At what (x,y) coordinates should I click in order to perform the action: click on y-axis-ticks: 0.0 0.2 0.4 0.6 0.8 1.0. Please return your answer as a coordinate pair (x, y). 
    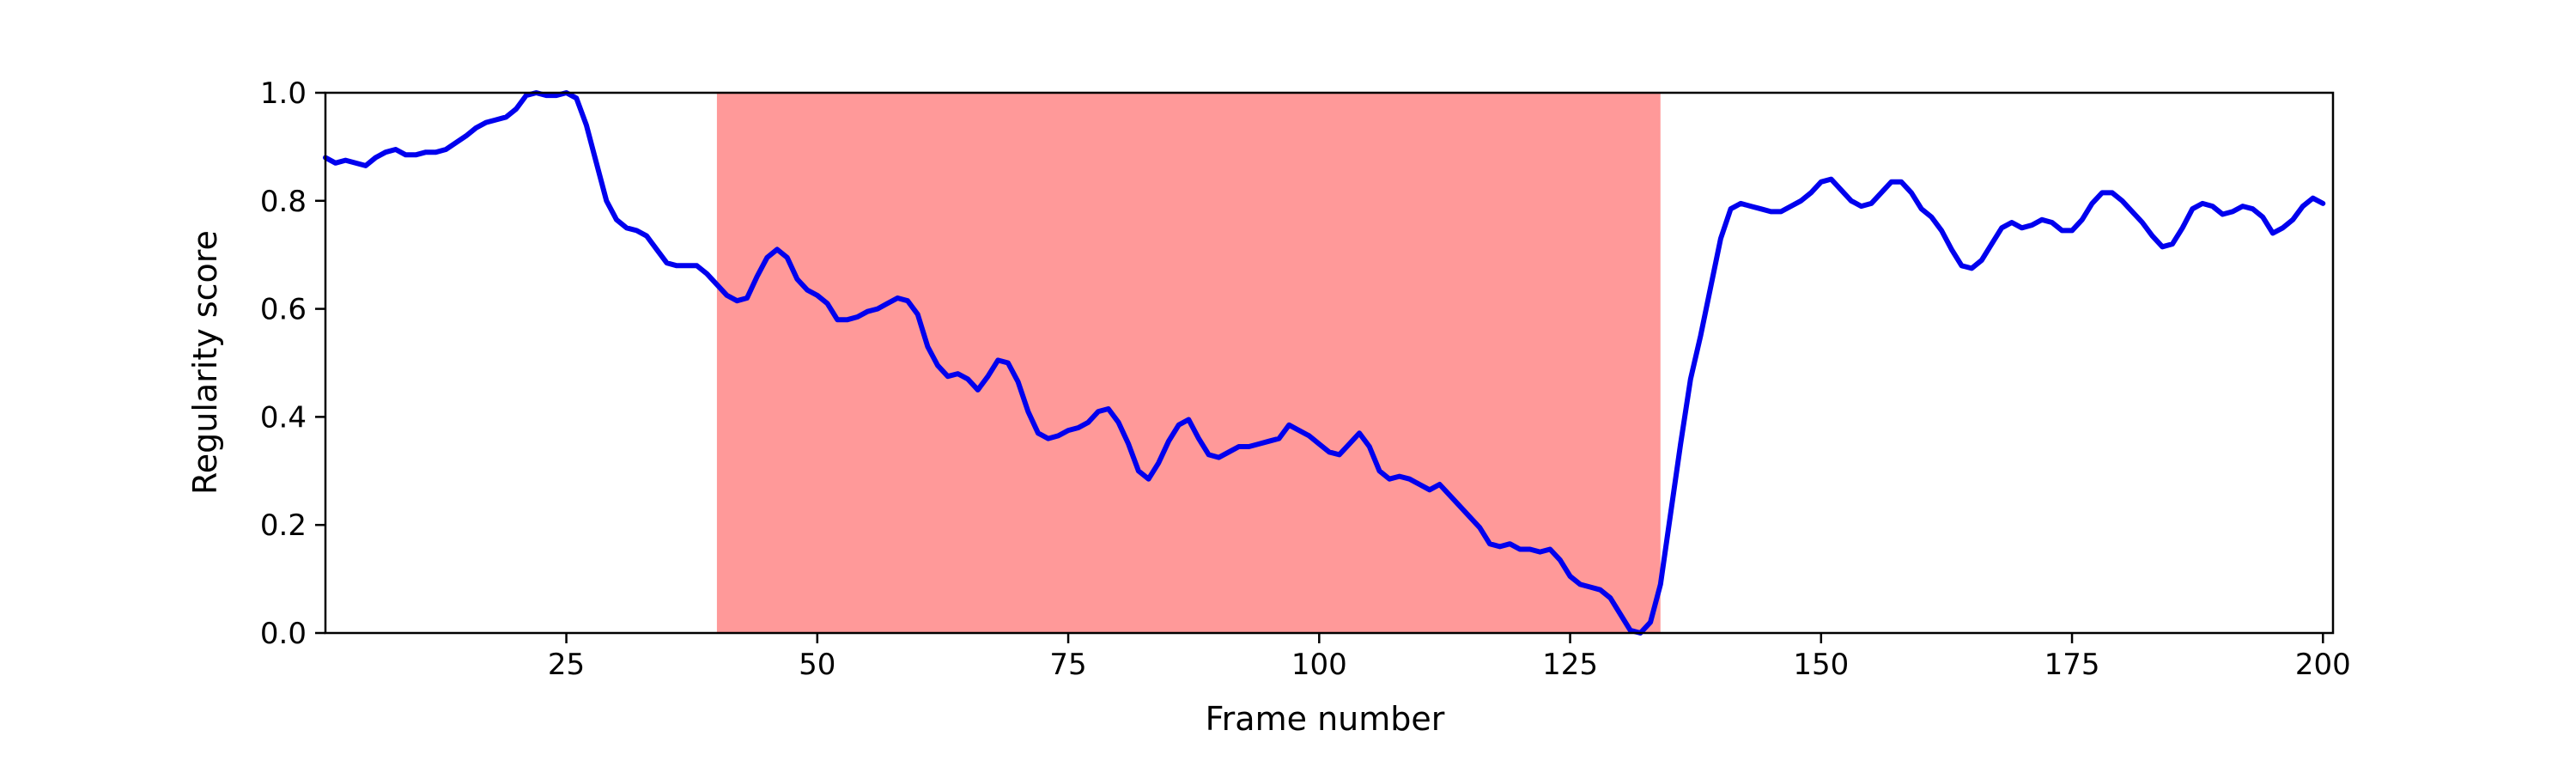
    Looking at the image, I should click on (292, 363).